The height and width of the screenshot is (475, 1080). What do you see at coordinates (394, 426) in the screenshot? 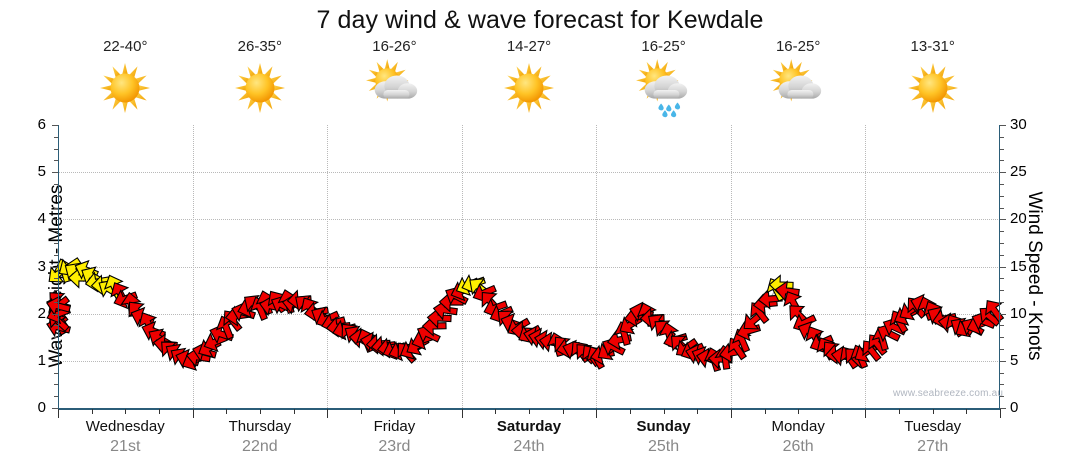
I see `day-name: Friday` at bounding box center [394, 426].